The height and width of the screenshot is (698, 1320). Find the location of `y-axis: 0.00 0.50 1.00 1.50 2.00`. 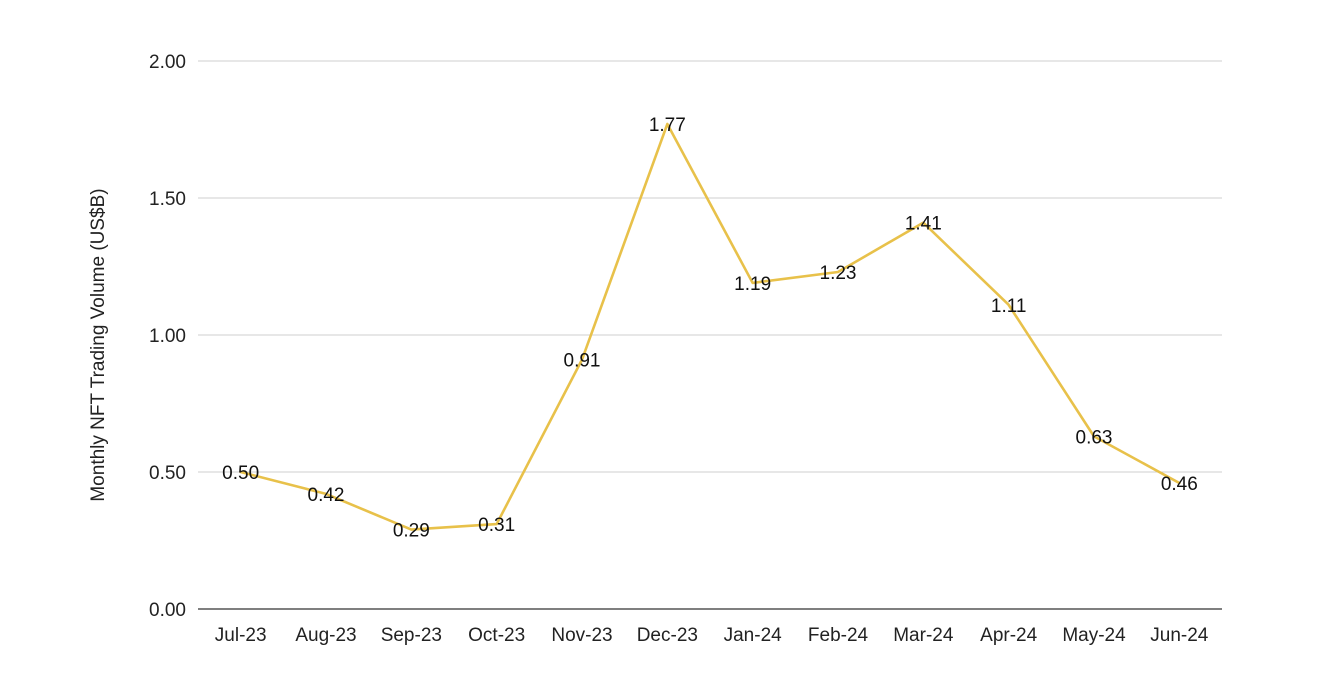

y-axis: 0.00 0.50 1.00 1.50 2.00 is located at coordinates (167, 336).